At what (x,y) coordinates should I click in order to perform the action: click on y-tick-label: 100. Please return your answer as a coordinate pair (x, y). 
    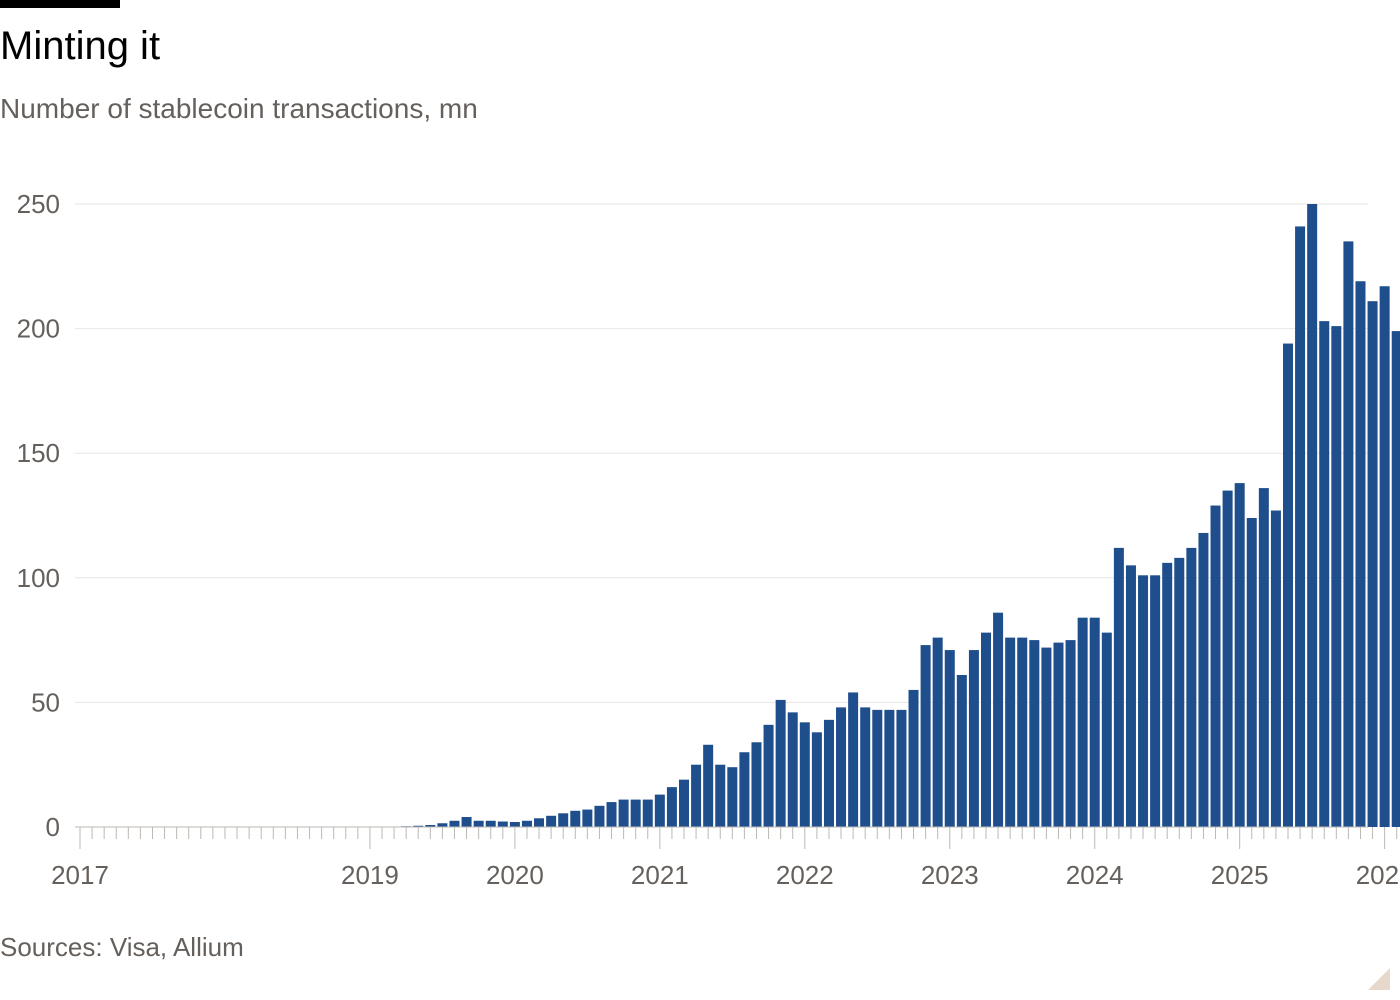
    Looking at the image, I should click on (38, 578).